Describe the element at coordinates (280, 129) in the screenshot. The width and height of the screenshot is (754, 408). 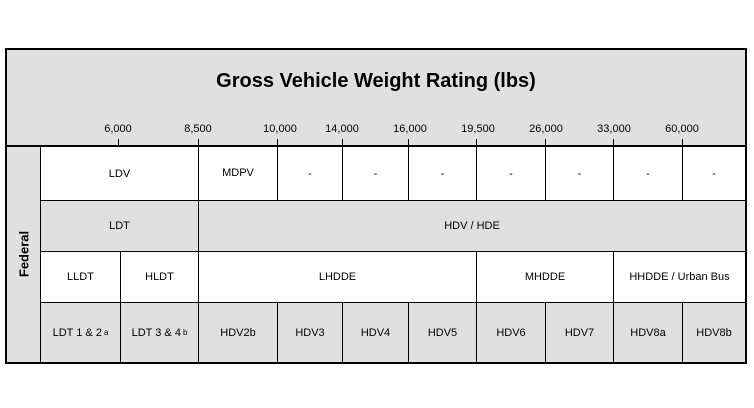
I see `tick-label: 10,000` at that location.